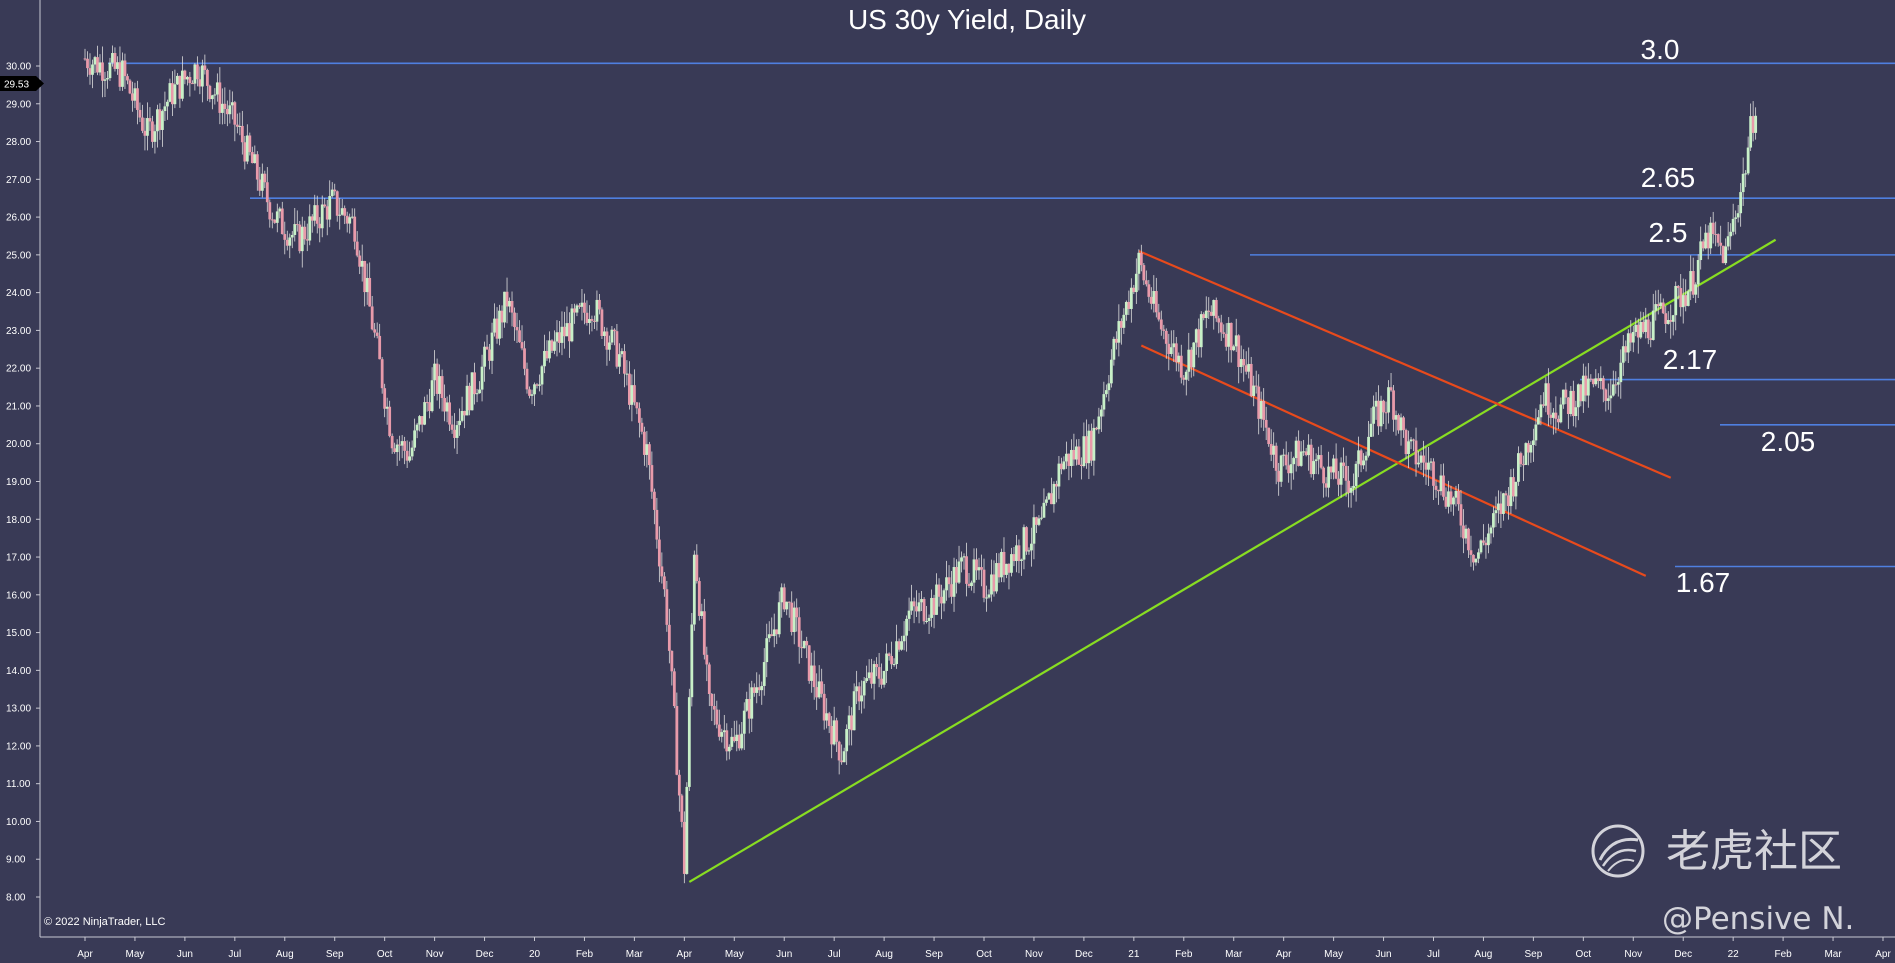 This screenshot has width=1895, height=963. I want to click on y-tick-label: 20.00, so click(18, 444).